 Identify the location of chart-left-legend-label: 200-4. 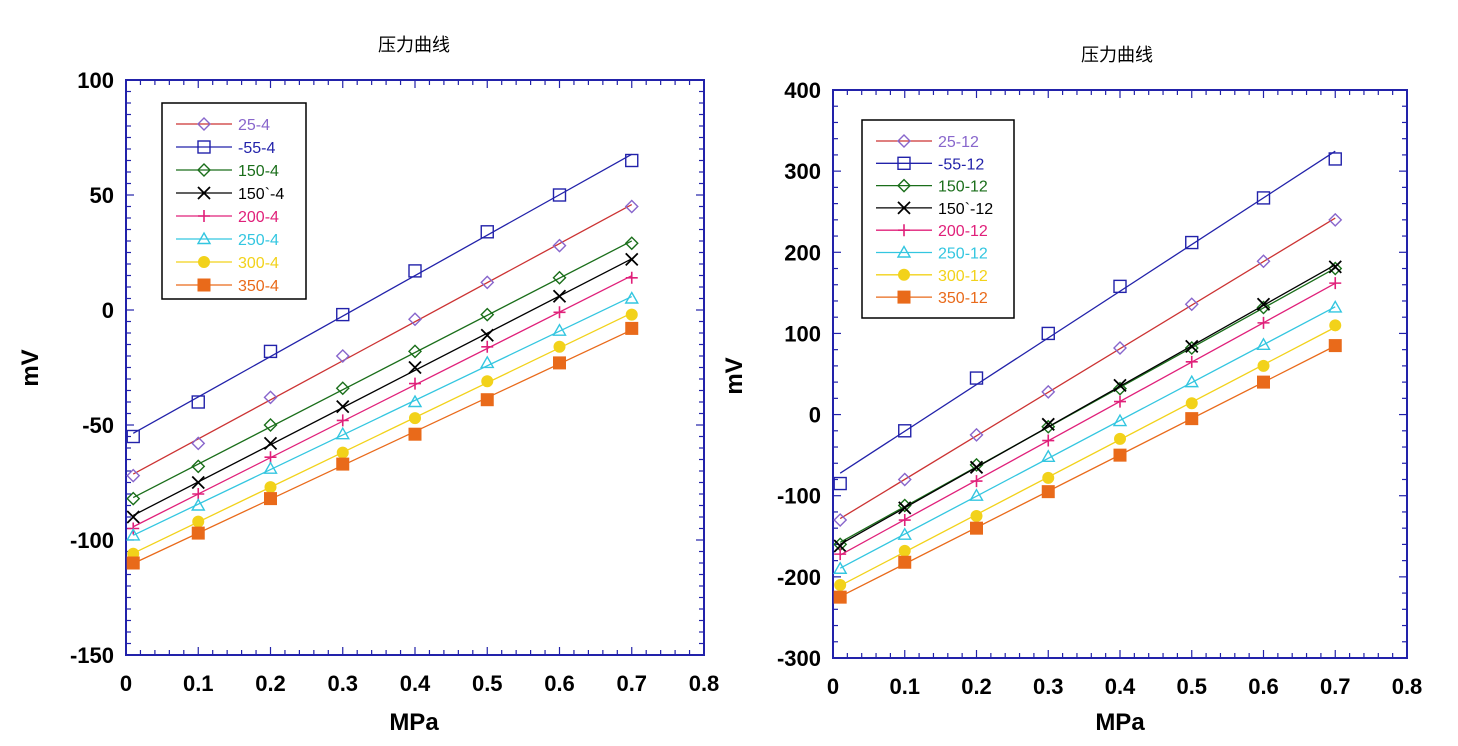
(258, 217).